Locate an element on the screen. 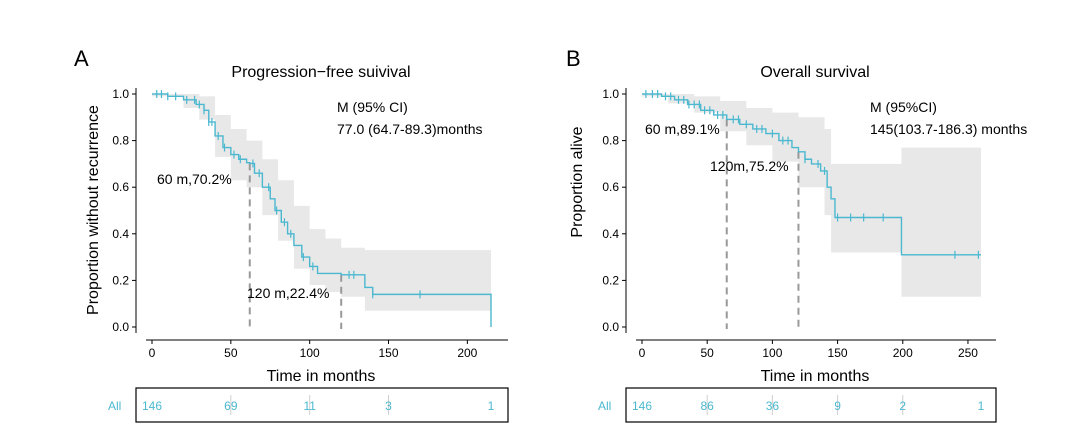 This screenshot has height=426, width=1080. risk-count: 9 is located at coordinates (837, 406).